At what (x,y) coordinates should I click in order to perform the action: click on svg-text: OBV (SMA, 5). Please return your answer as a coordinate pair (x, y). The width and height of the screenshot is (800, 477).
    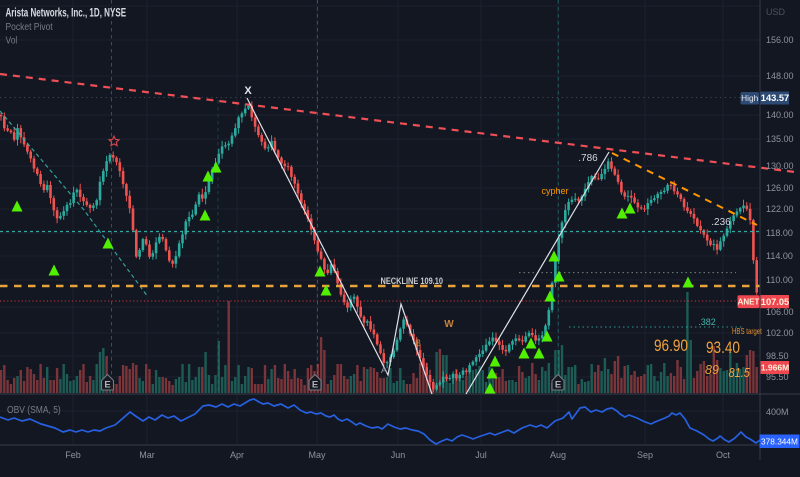
    Looking at the image, I should click on (34, 409).